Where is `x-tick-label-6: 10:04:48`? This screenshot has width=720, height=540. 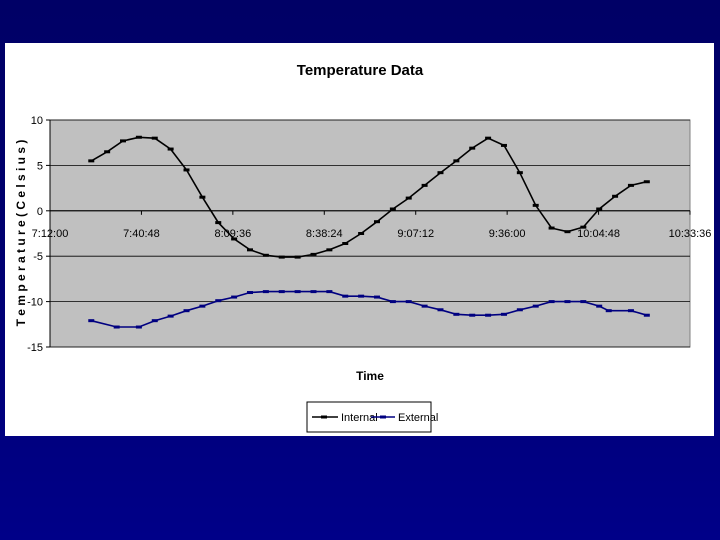
x-tick-label-6: 10:04:48 is located at coordinates (598, 234).